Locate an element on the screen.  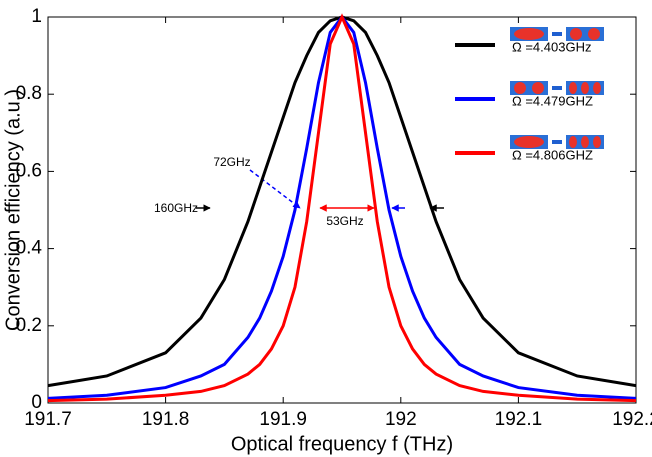
annotation: 160GHz is located at coordinates (176, 208).